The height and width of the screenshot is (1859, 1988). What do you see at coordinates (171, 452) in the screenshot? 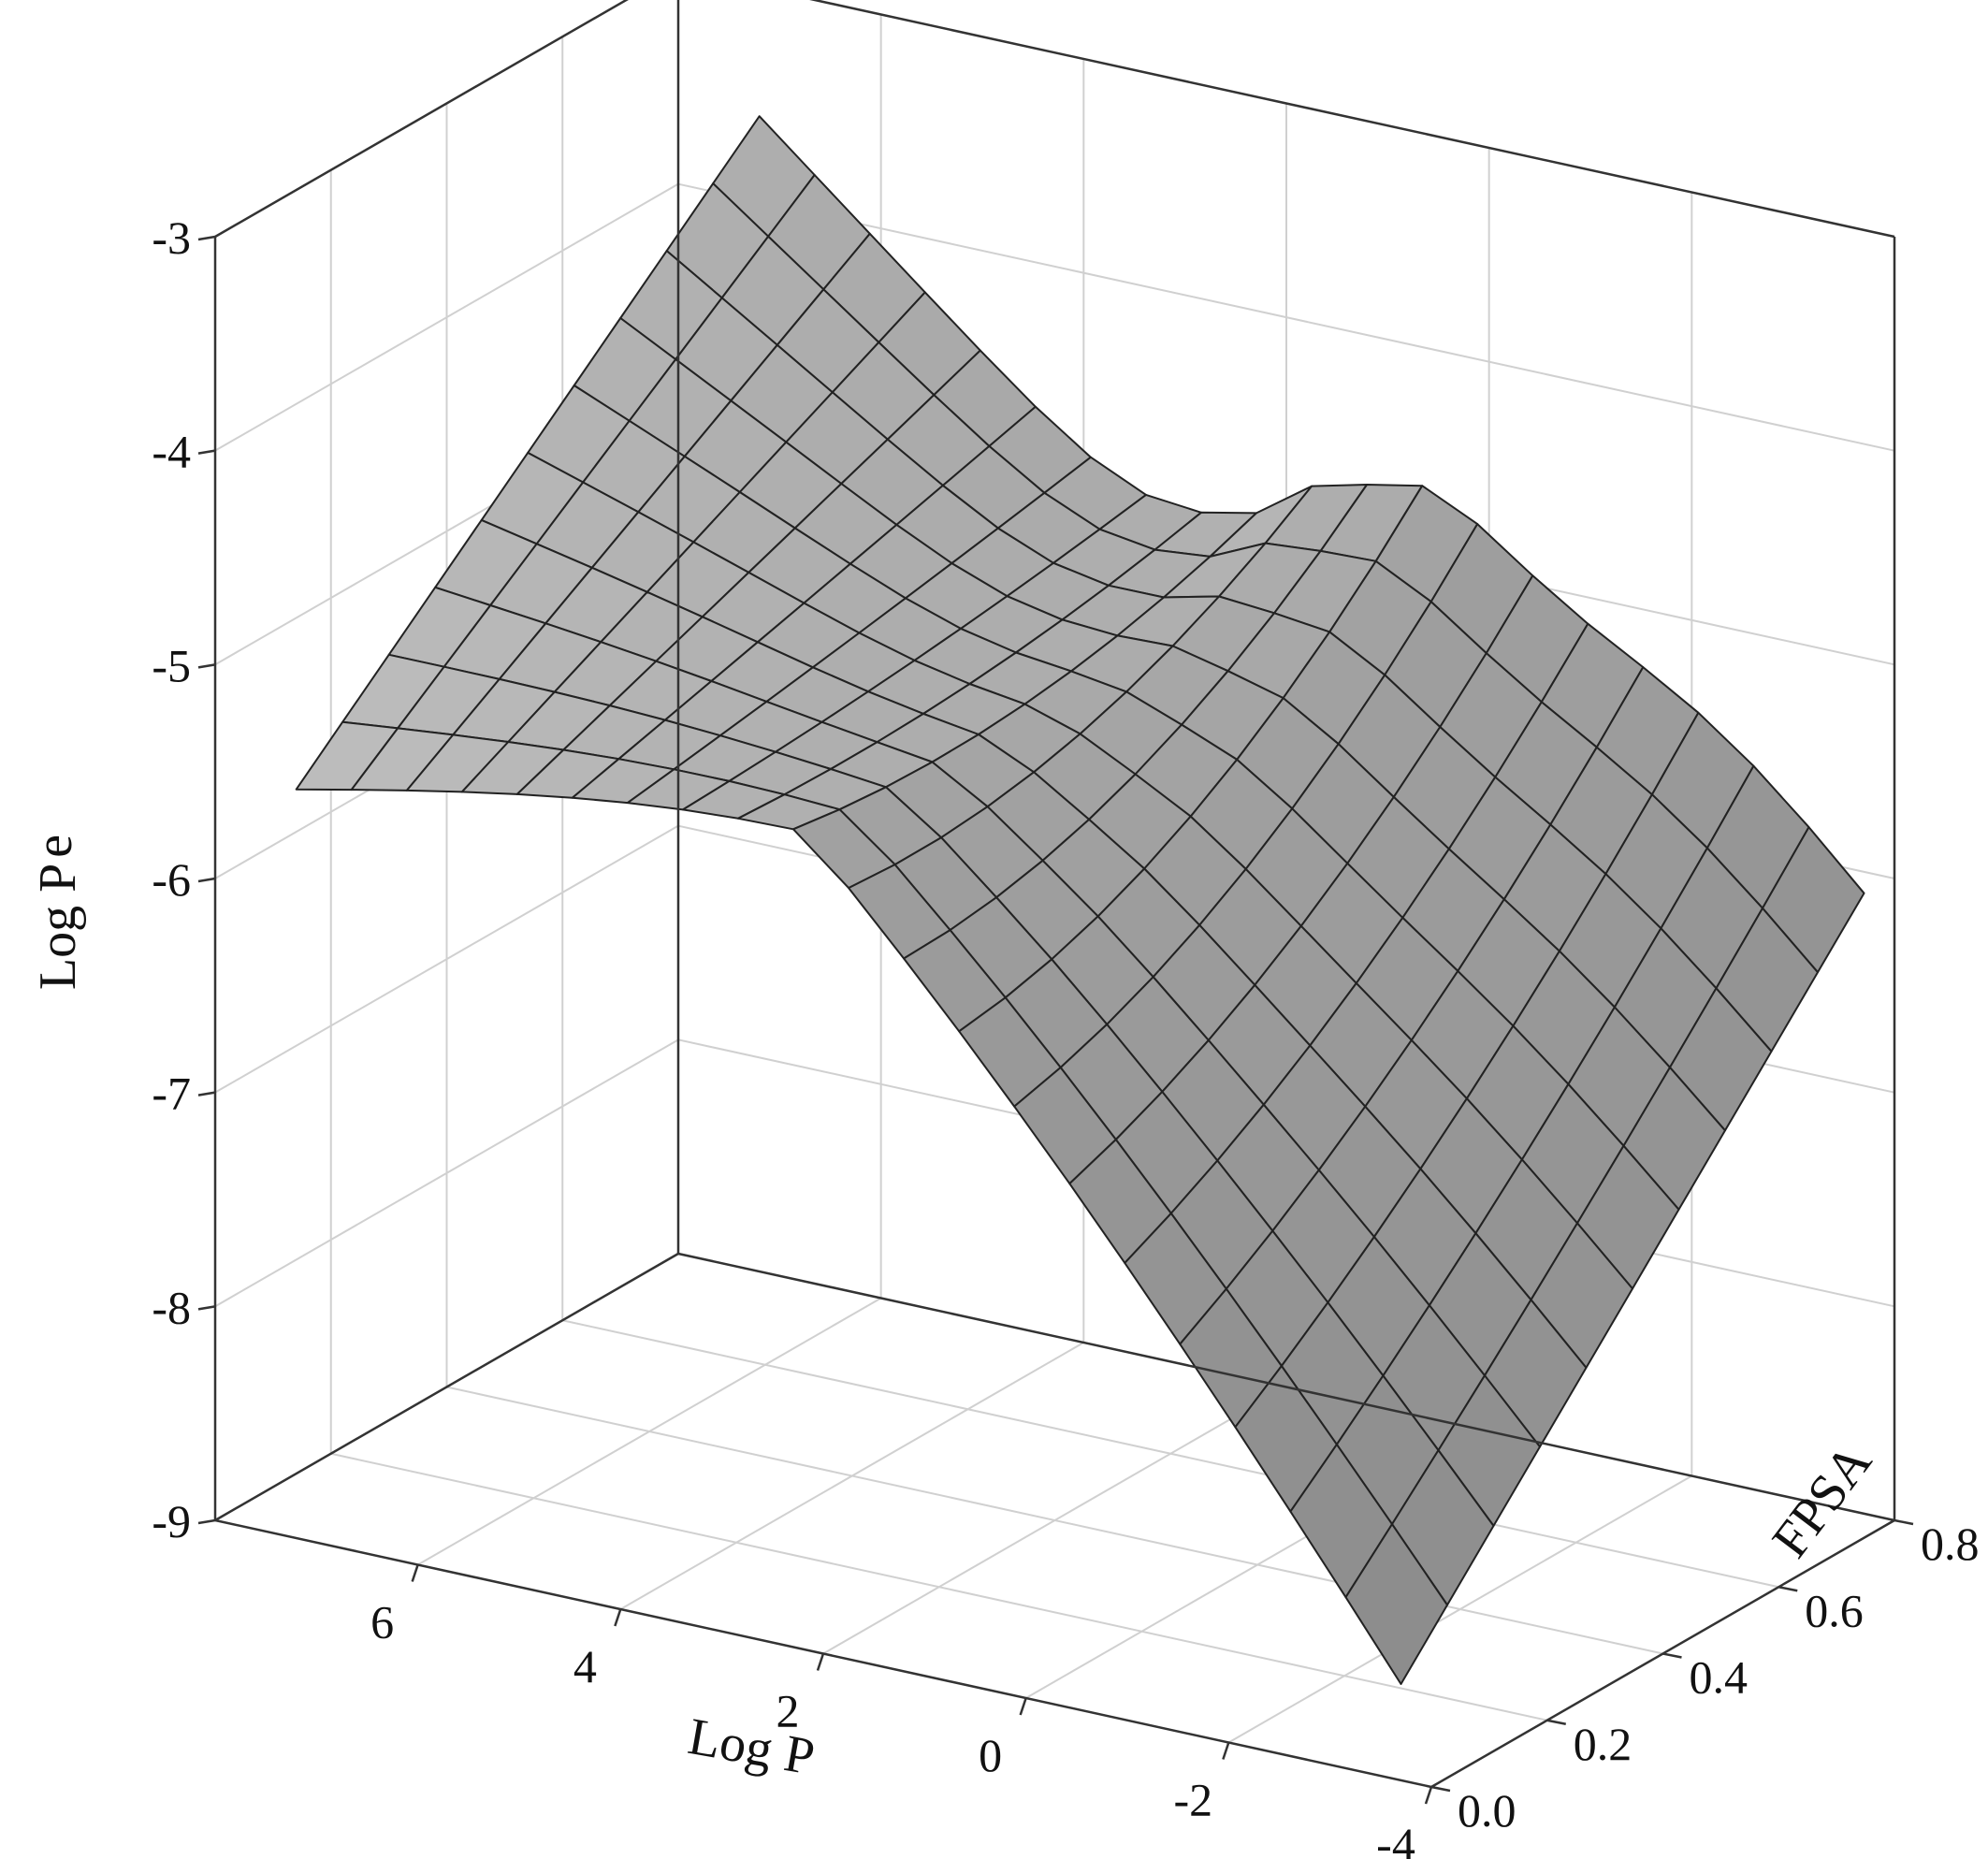
I see `z-tick-label: -4` at bounding box center [171, 452].